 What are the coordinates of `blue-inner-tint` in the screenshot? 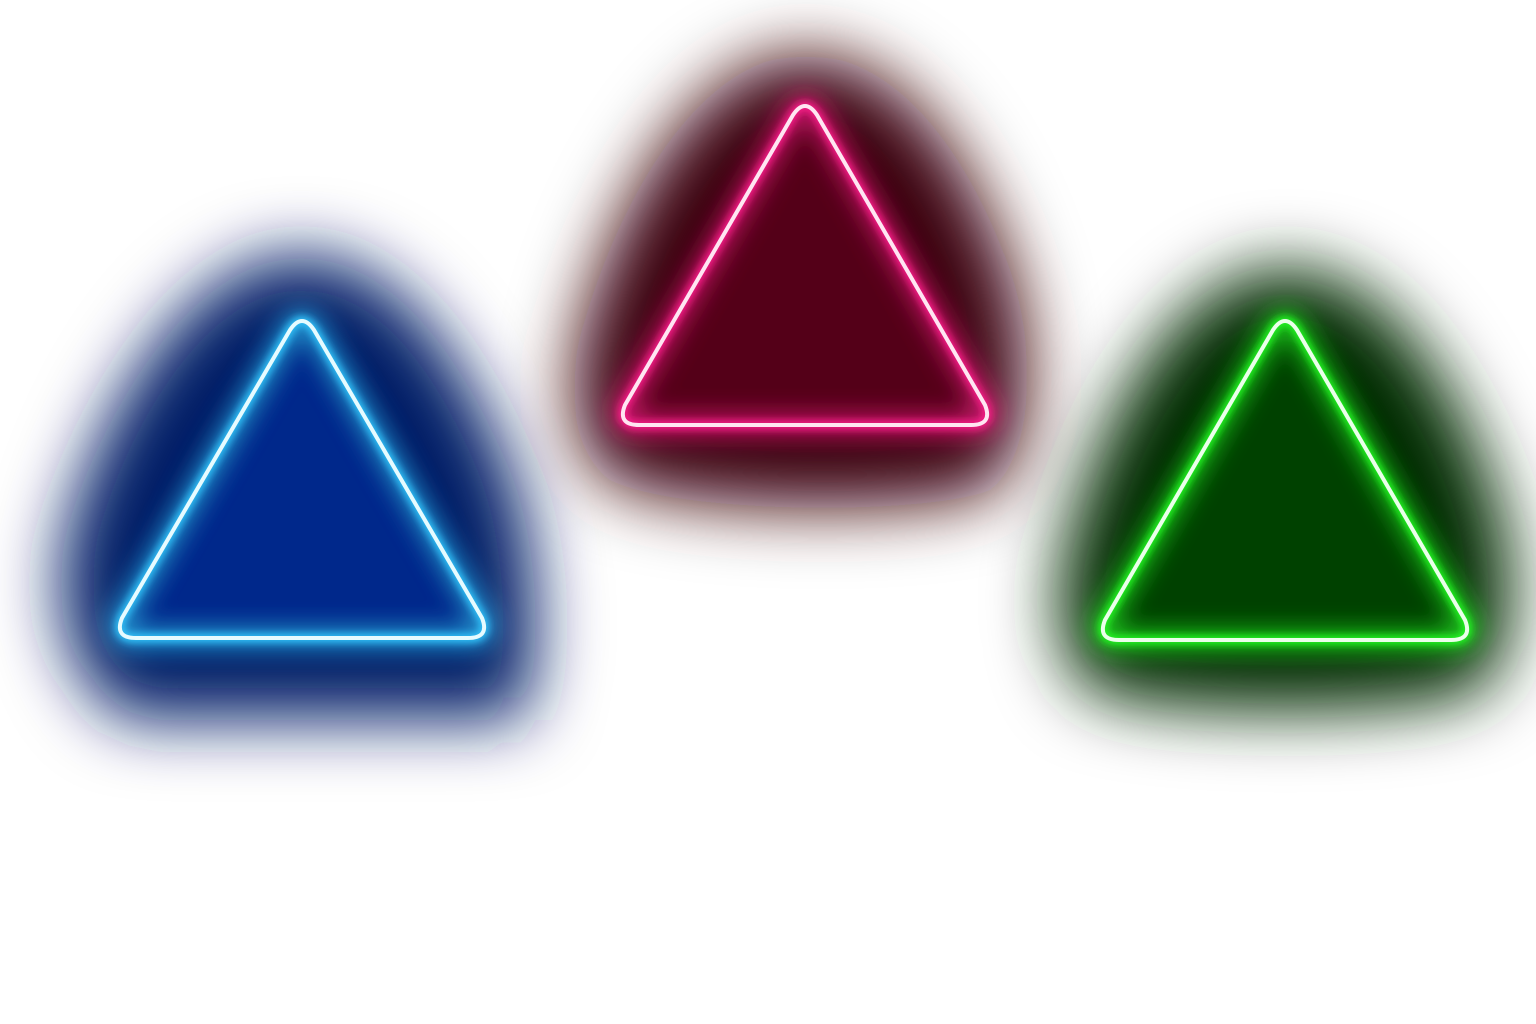 It's located at (301, 480).